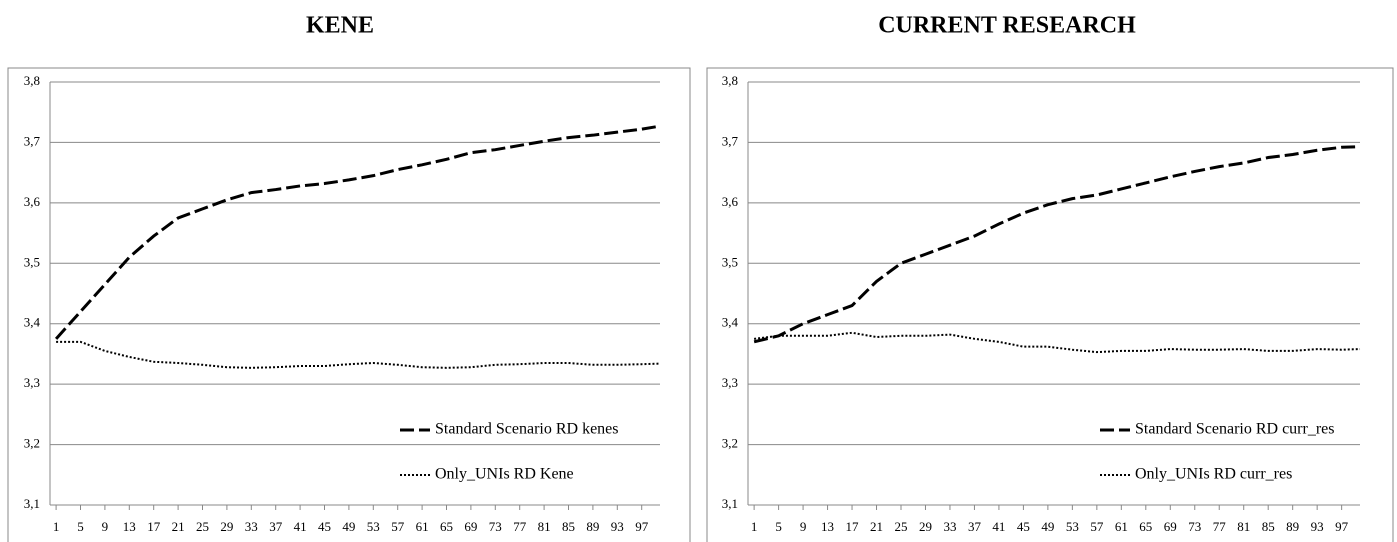 This screenshot has width=1397, height=542. Describe the element at coordinates (1235, 429) in the screenshot. I see `legend-label: Standard Scenario RD curr_res` at that location.